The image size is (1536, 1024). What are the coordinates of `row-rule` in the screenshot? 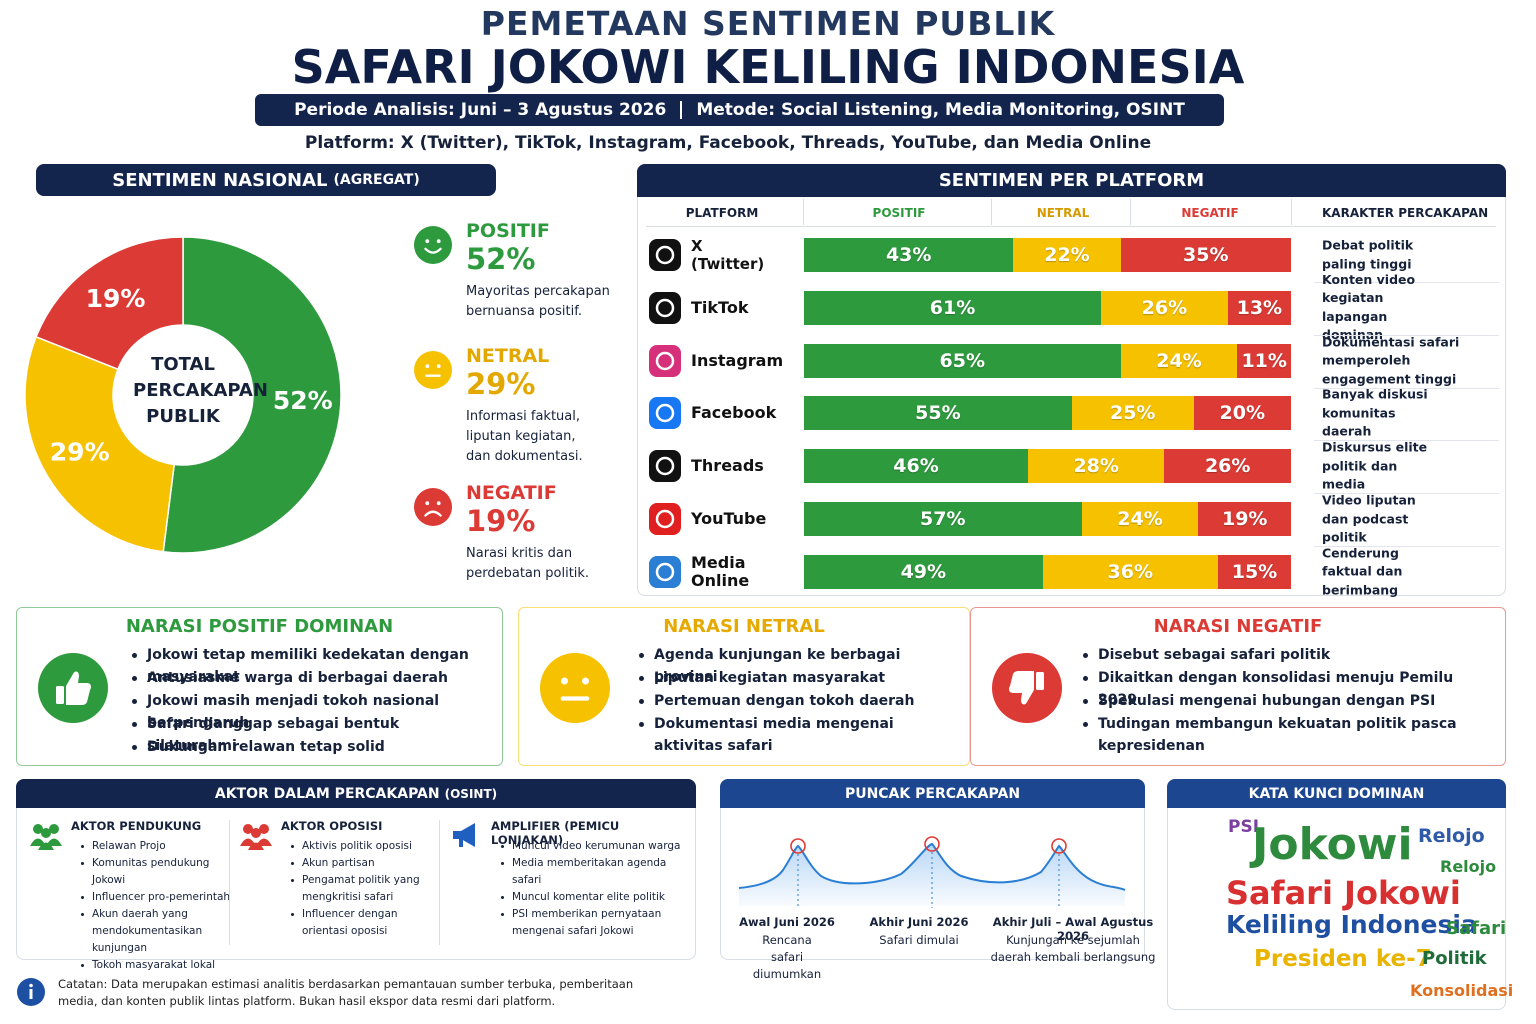 It's located at (1406, 388).